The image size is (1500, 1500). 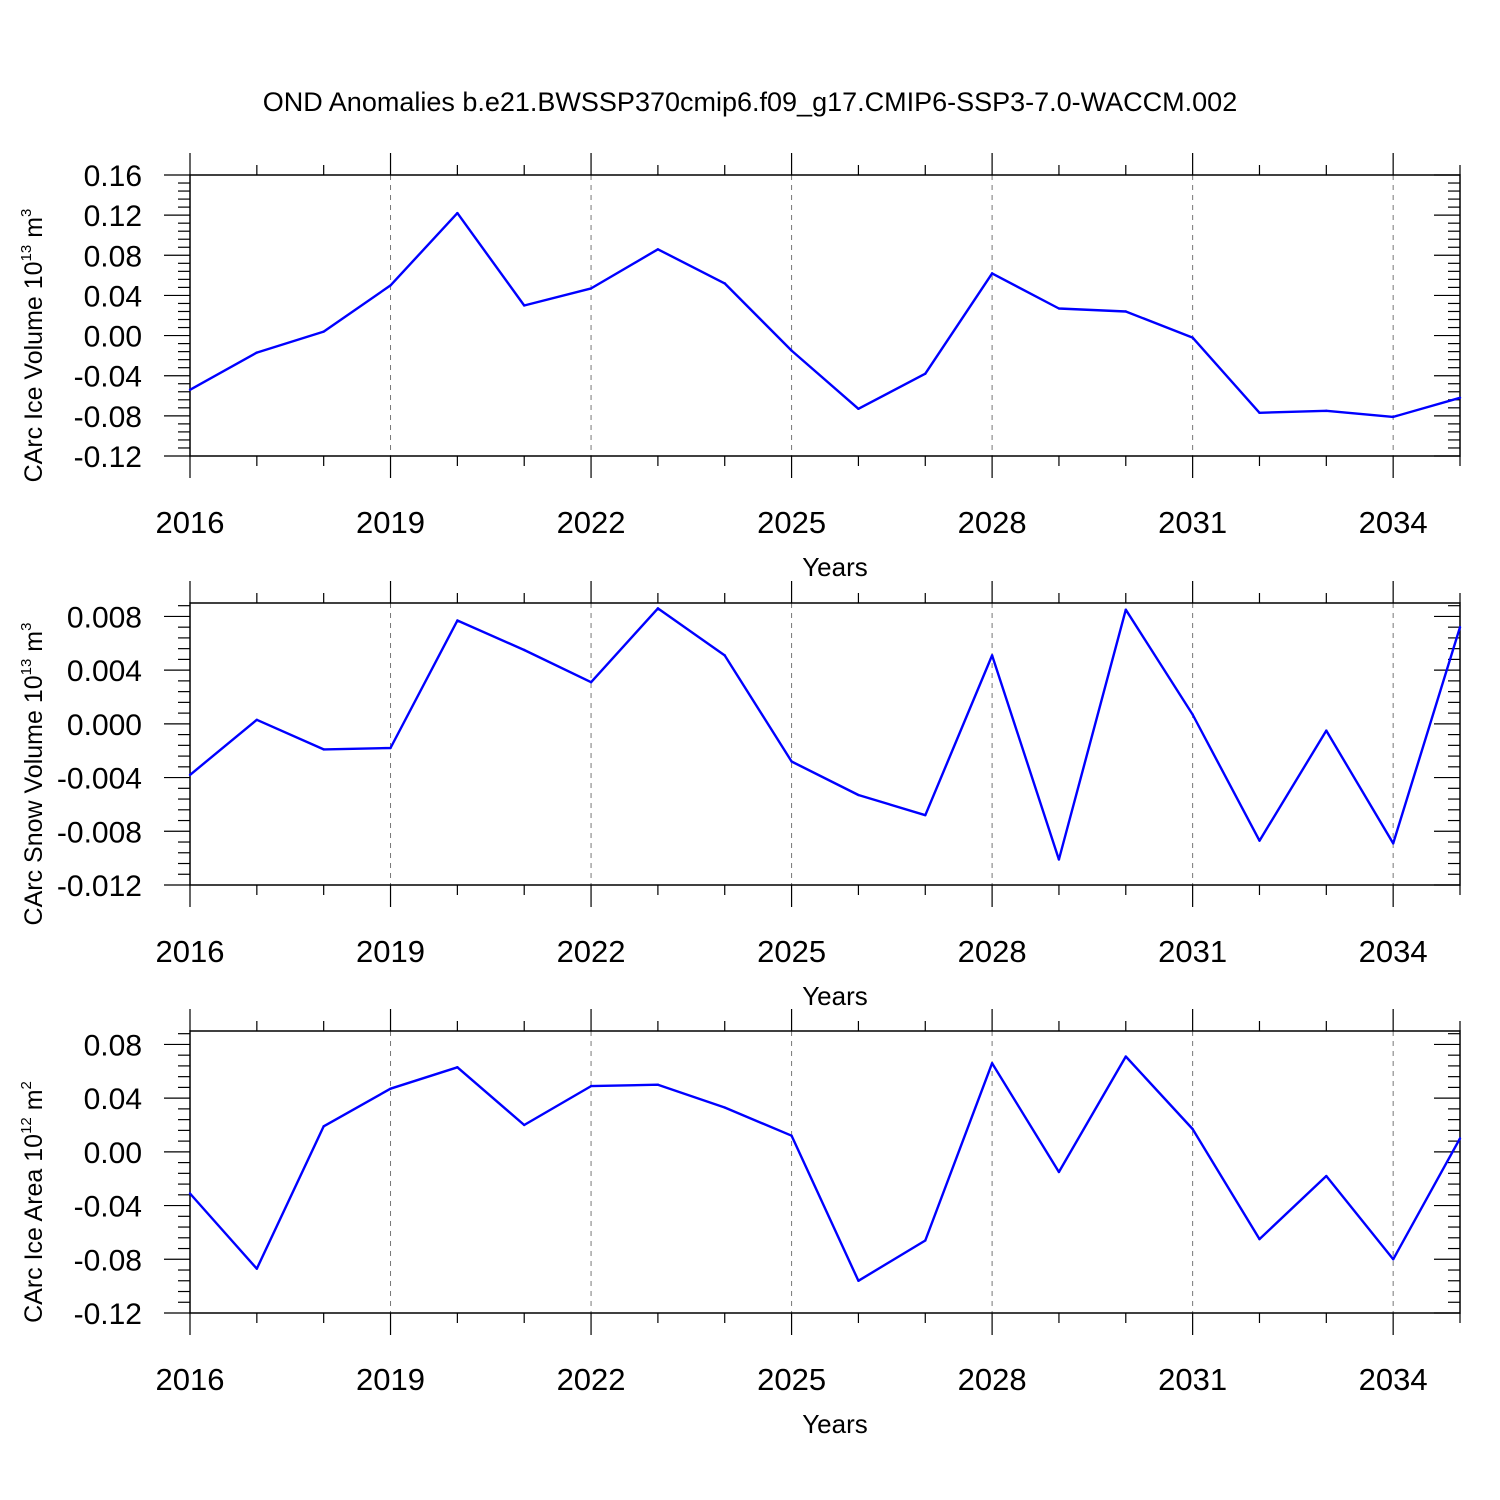 I want to click on y-tick-label-3: 0.000, so click(x=104, y=725).